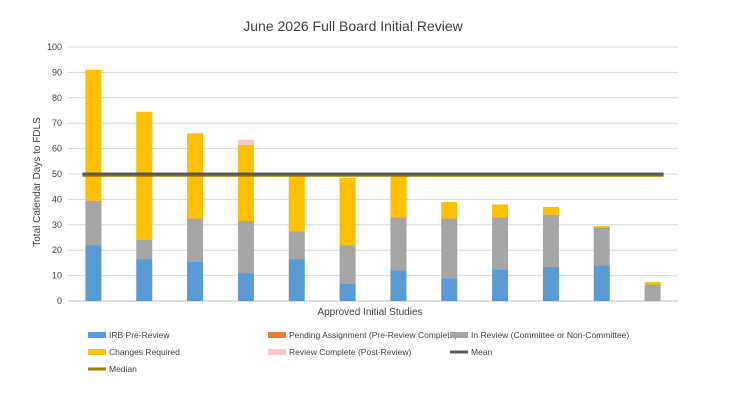 This screenshot has width=750, height=400. What do you see at coordinates (57, 123) in the screenshot?
I see `y-tick-label: 70` at bounding box center [57, 123].